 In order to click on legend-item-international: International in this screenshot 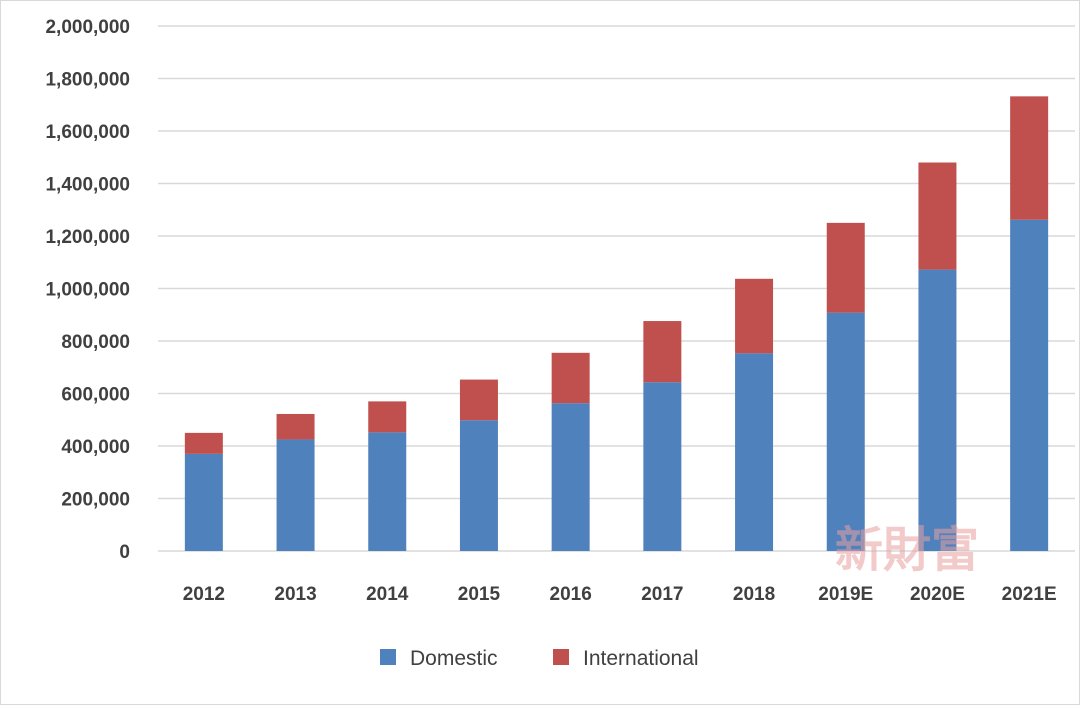, I will do `click(626, 658)`.